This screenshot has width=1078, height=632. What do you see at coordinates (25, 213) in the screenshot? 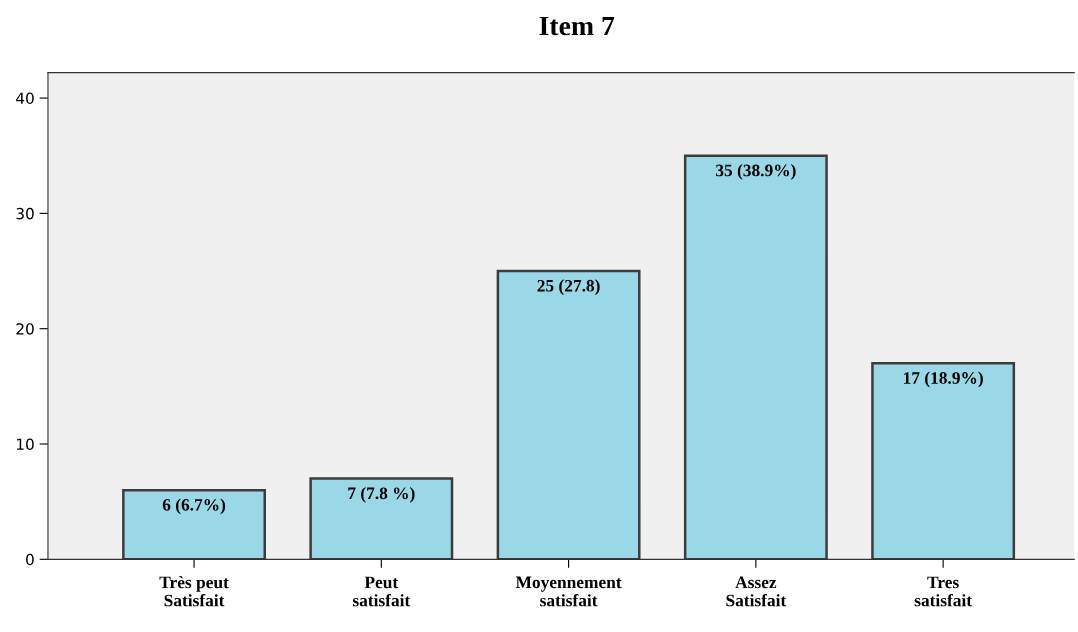
I see `y-tick-label: 30` at bounding box center [25, 213].